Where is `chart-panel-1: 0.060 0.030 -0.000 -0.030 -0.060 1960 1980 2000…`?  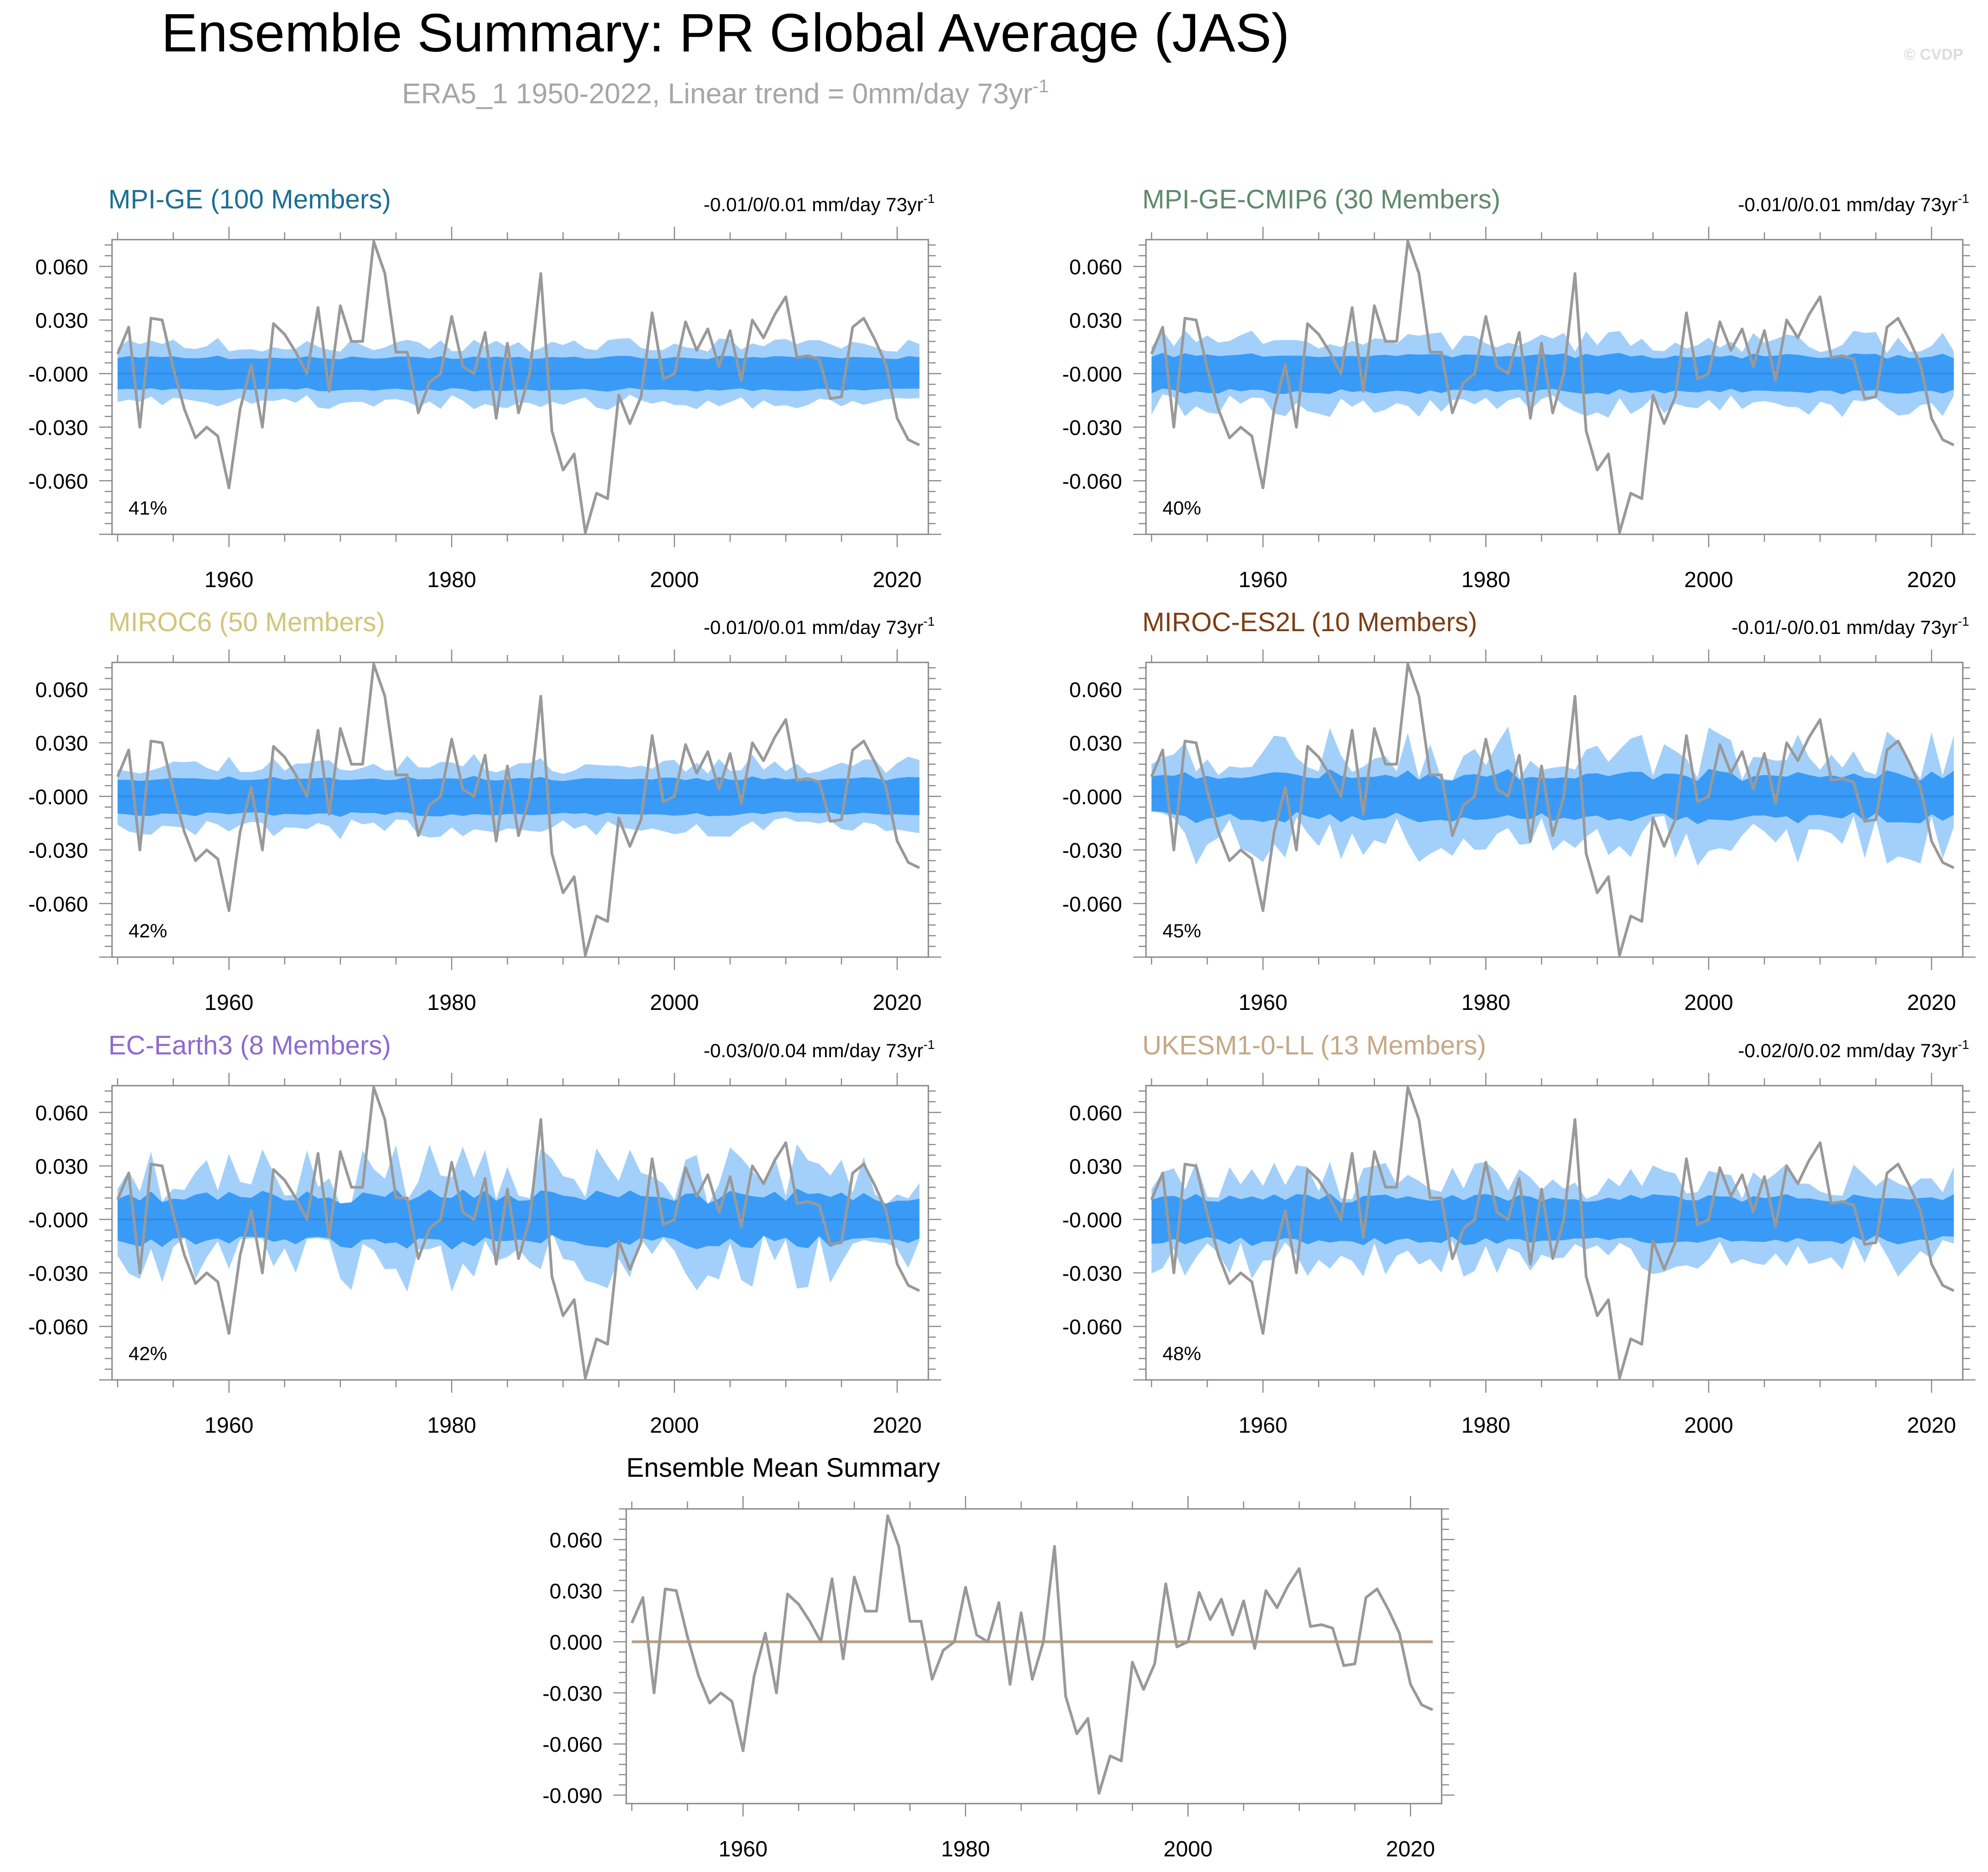 chart-panel-1: 0.060 0.030 -0.000 -0.030 -0.060 1960 1980 2000… is located at coordinates (485, 388).